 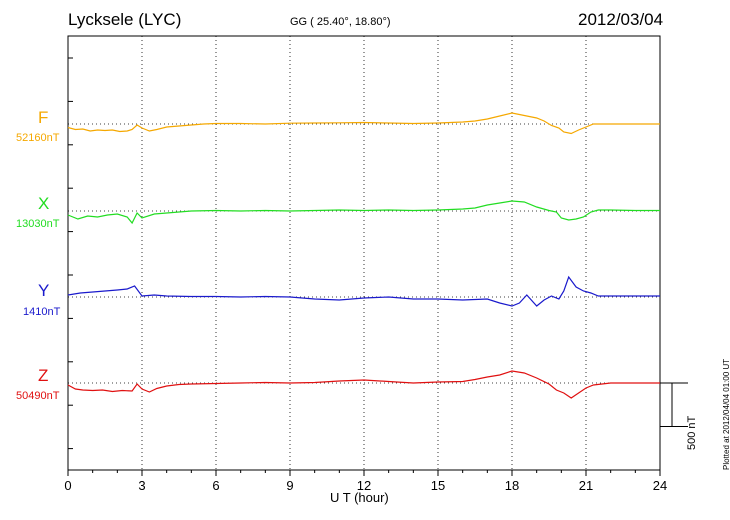 What do you see at coordinates (586, 485) in the screenshot?
I see `x-tick-label: 21` at bounding box center [586, 485].